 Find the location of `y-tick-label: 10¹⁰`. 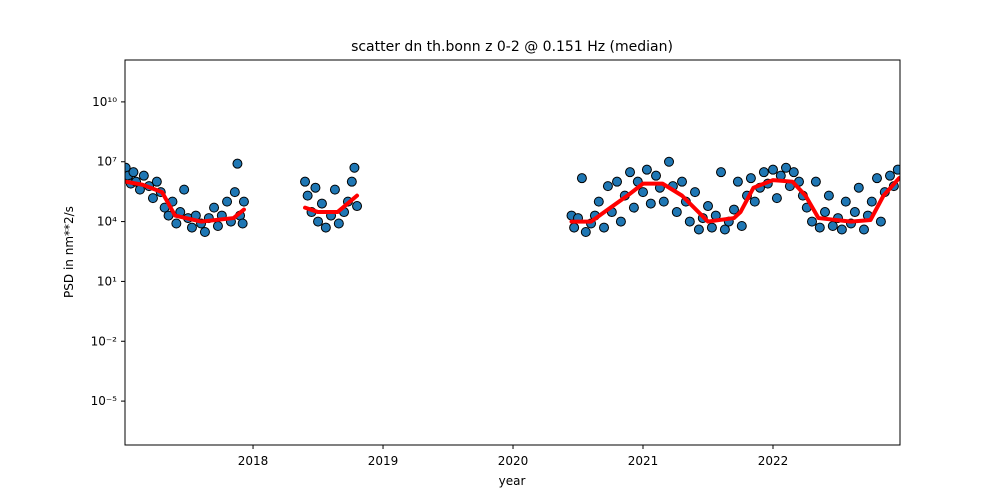

y-tick-label: 10¹⁰ is located at coordinates (104, 102).